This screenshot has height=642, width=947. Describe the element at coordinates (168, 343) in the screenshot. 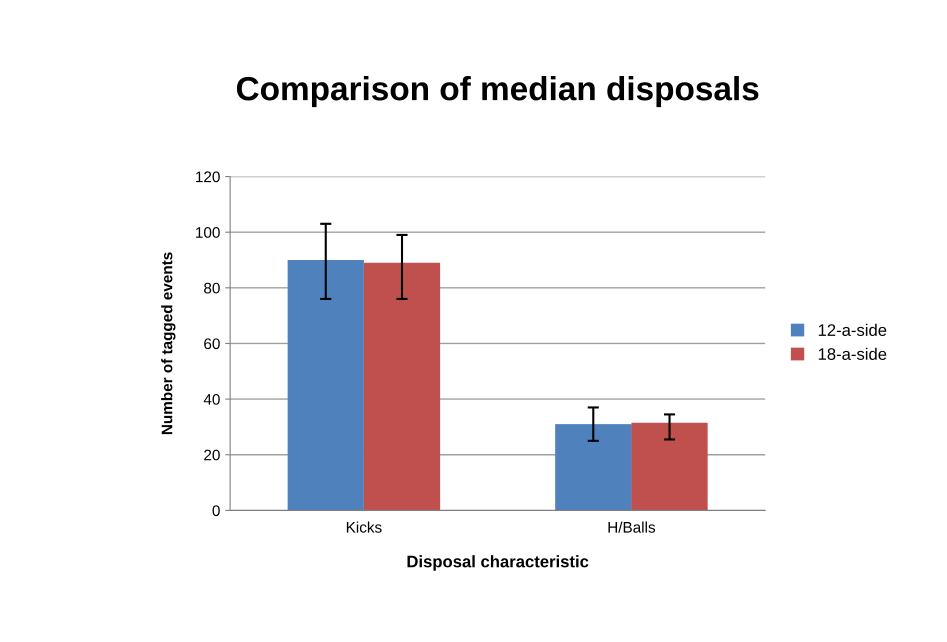

I see `y-axis-title: Number of tagged events` at that location.